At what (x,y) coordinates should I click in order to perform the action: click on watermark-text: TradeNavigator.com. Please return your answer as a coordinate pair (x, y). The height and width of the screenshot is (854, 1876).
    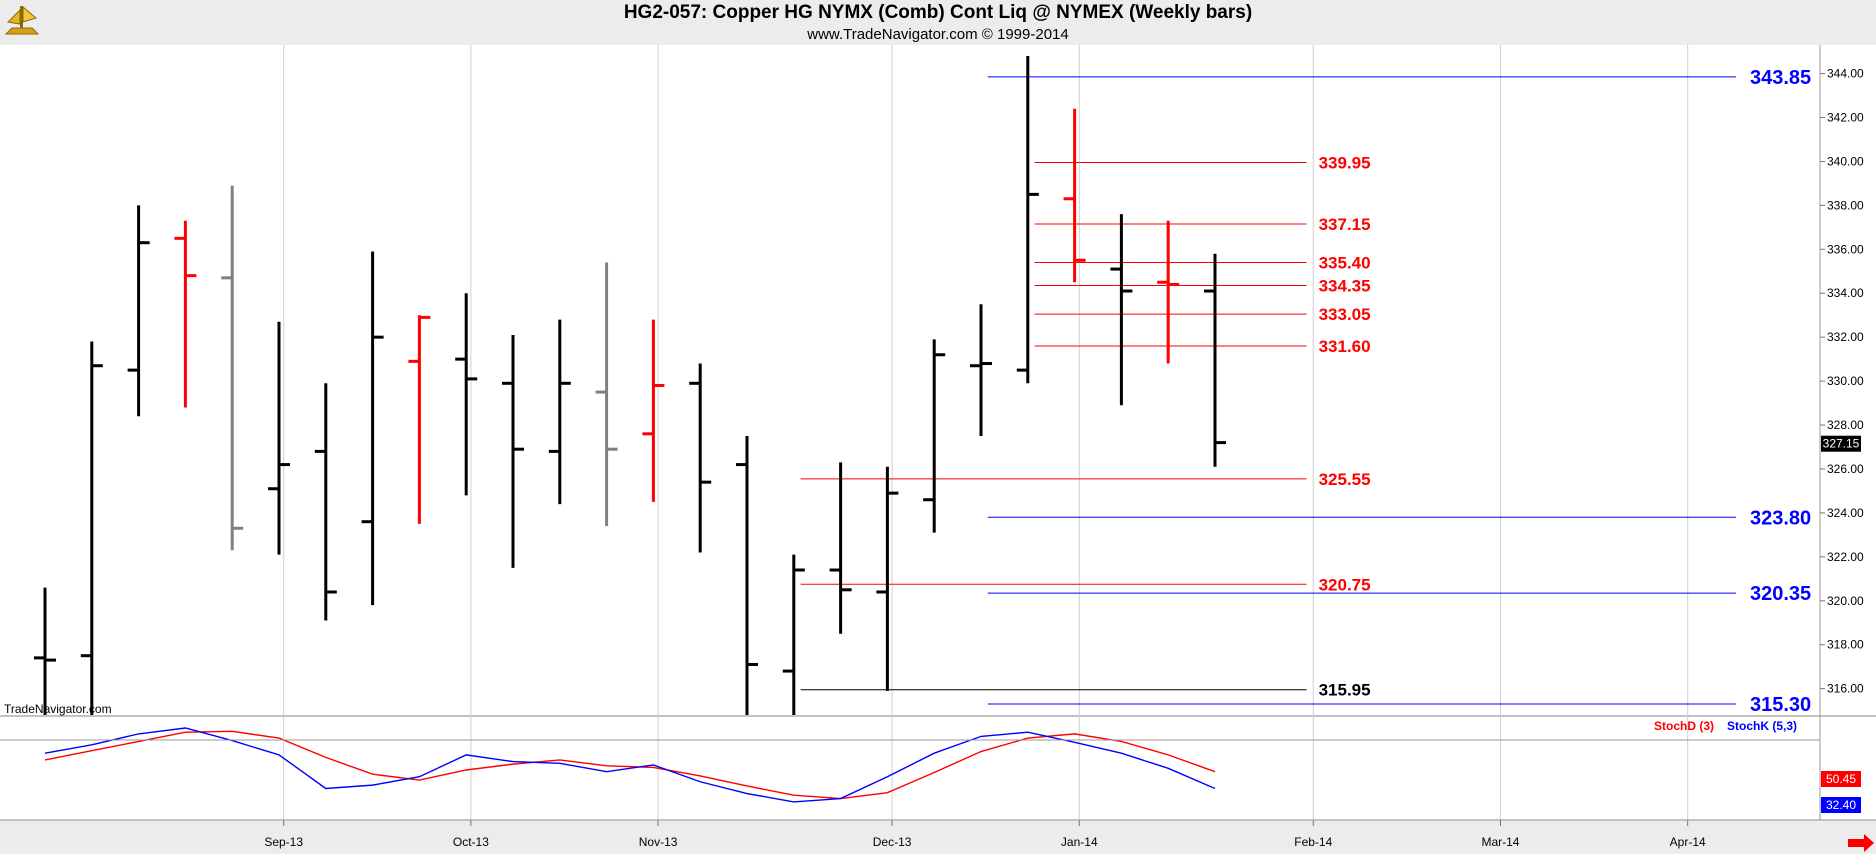
    Looking at the image, I should click on (58, 709).